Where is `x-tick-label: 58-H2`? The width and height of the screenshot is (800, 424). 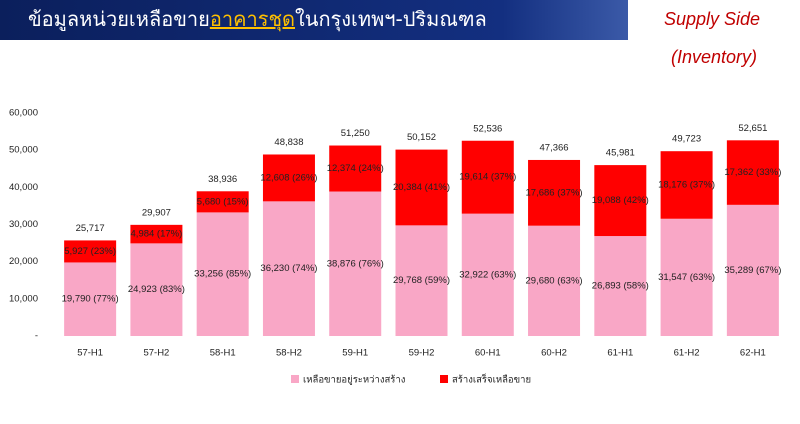
x-tick-label: 58-H2 is located at coordinates (289, 353).